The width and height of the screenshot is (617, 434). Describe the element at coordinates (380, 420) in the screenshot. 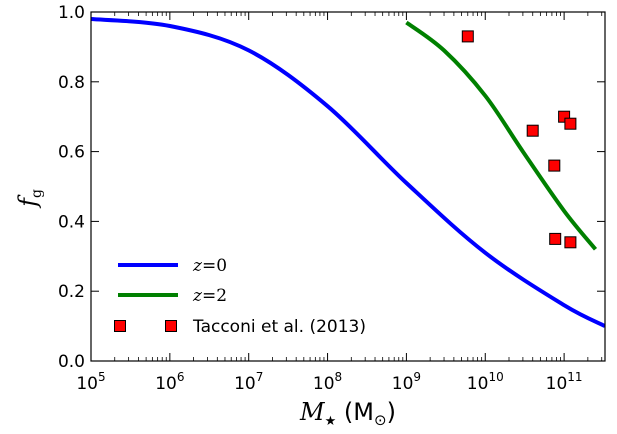

I see `x-axis-unit-sub: ⊙` at that location.